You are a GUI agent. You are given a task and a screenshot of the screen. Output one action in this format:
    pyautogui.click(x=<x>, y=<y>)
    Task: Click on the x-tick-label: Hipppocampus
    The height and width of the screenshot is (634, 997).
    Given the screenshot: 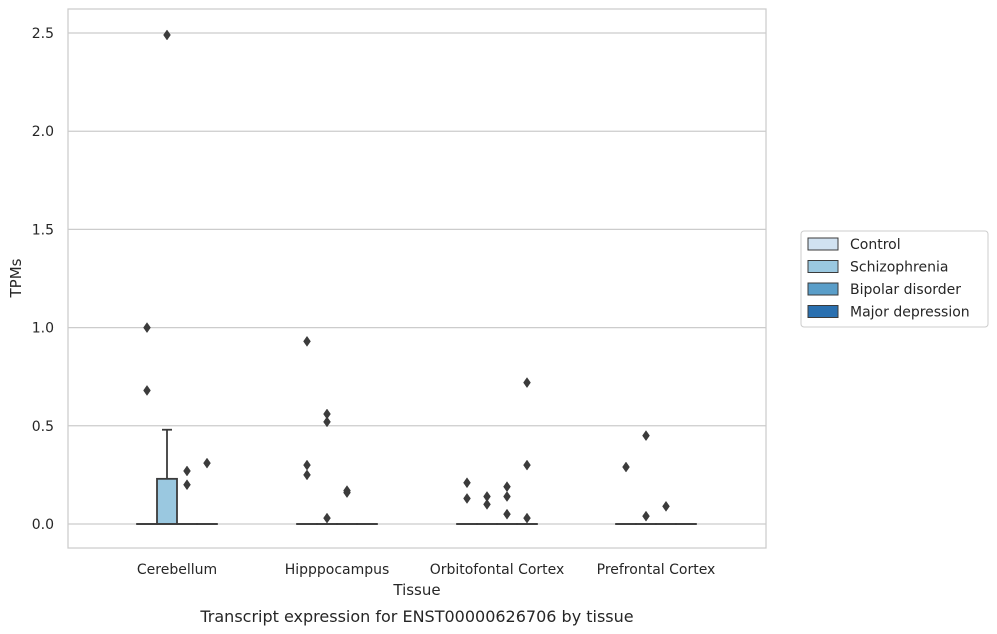 What is the action you would take?
    pyautogui.click(x=337, y=570)
    